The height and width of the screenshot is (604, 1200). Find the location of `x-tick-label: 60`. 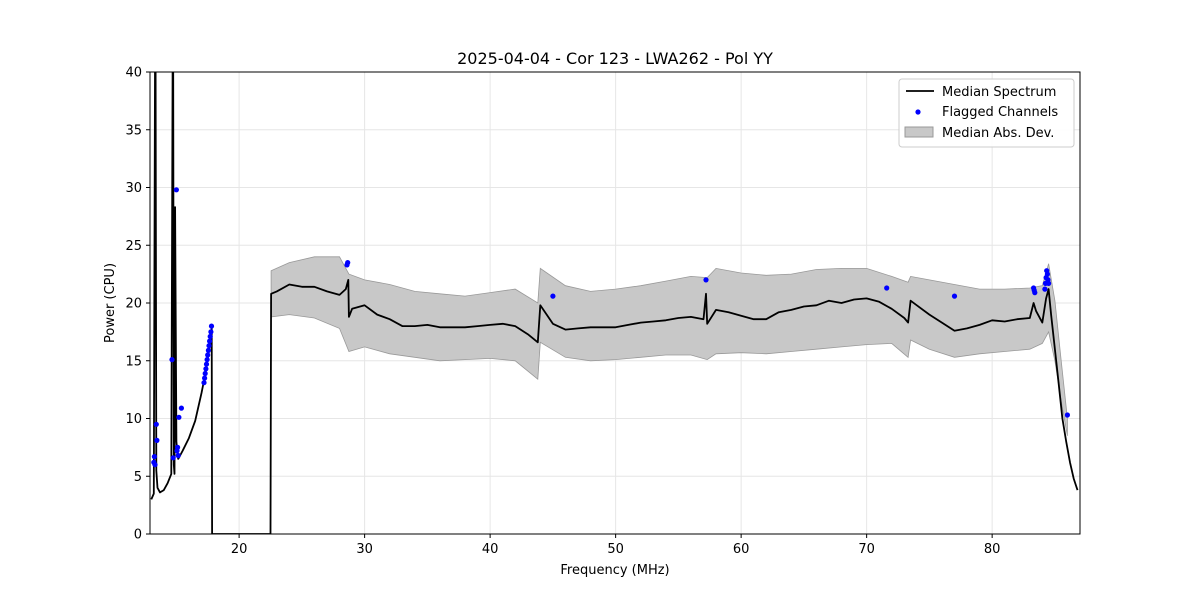

x-tick-label: 60 is located at coordinates (741, 549).